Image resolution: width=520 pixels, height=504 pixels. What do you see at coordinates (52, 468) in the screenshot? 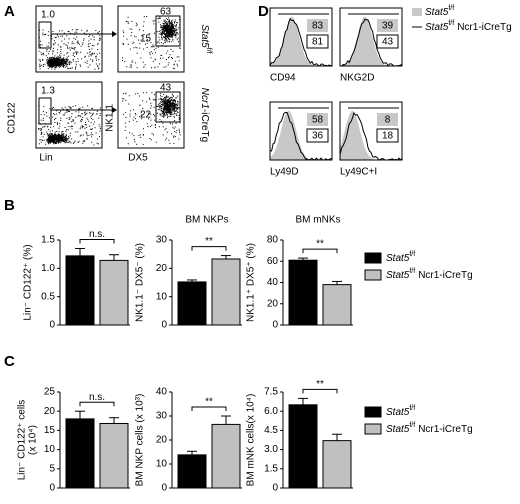
I see `y-tick-label: 5` at bounding box center [52, 468].